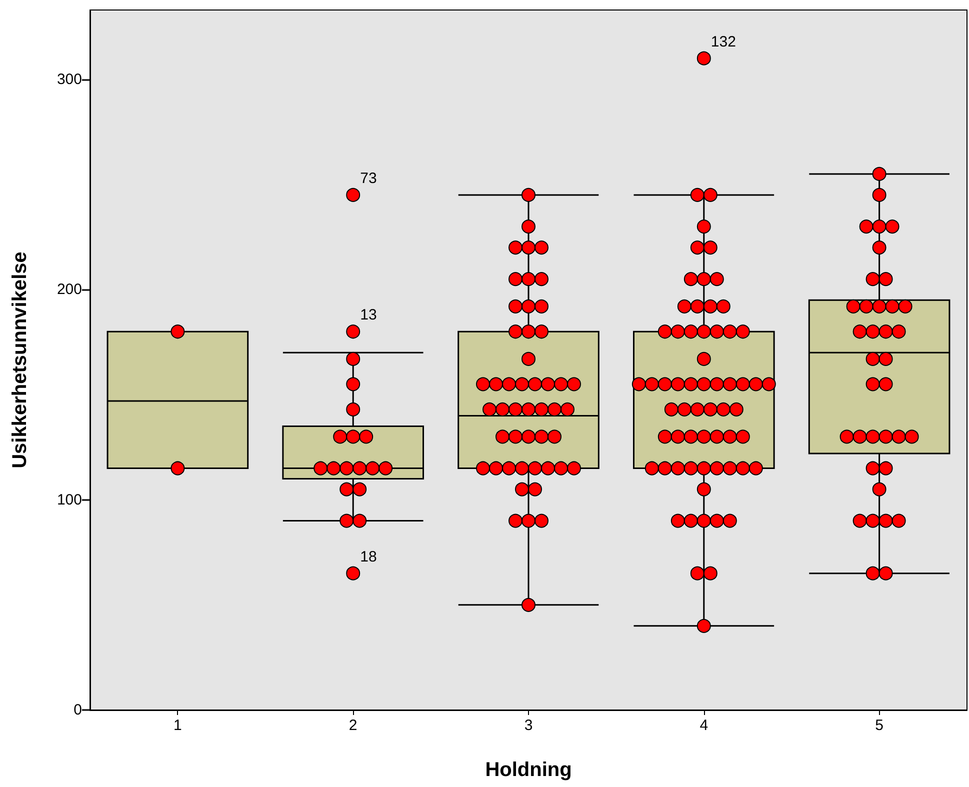 The width and height of the screenshot is (969, 787). What do you see at coordinates (178, 725) in the screenshot?
I see `x-tick-label: 1` at bounding box center [178, 725].